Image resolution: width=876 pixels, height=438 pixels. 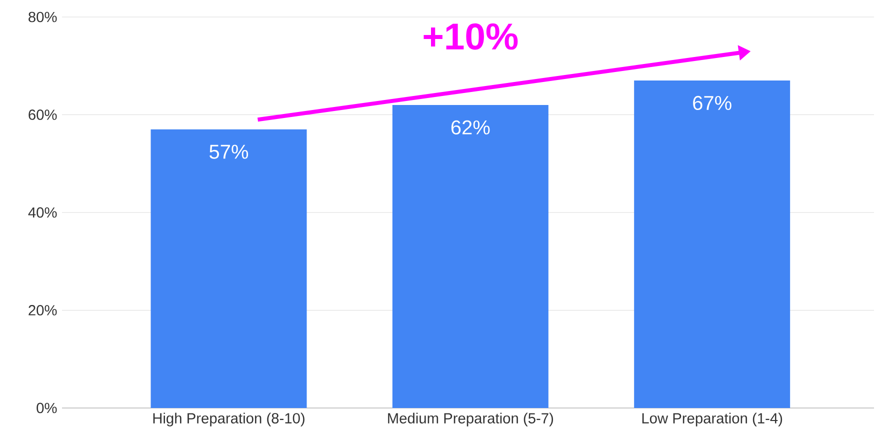 I want to click on y-tick-label: 40%, so click(x=42, y=212).